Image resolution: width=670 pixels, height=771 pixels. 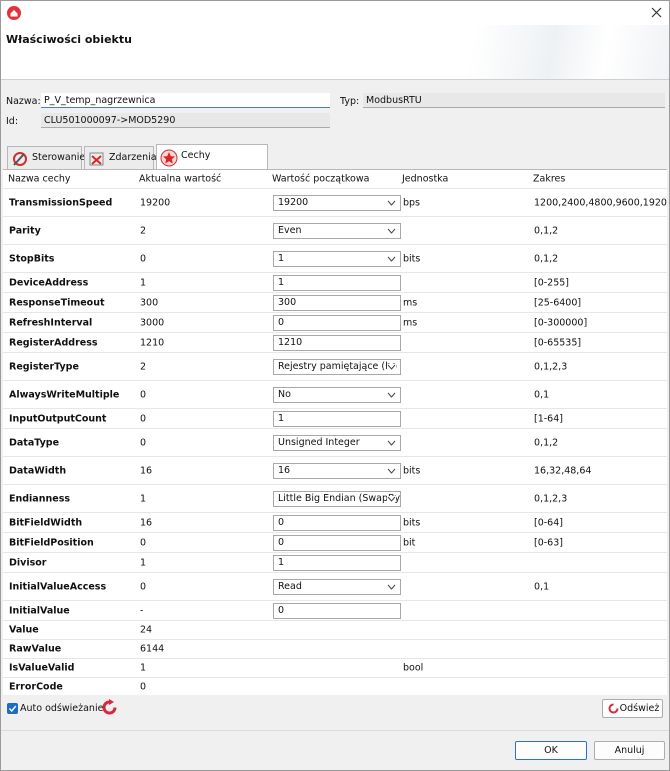 What do you see at coordinates (284, 394) in the screenshot?
I see `initial-value: No` at bounding box center [284, 394].